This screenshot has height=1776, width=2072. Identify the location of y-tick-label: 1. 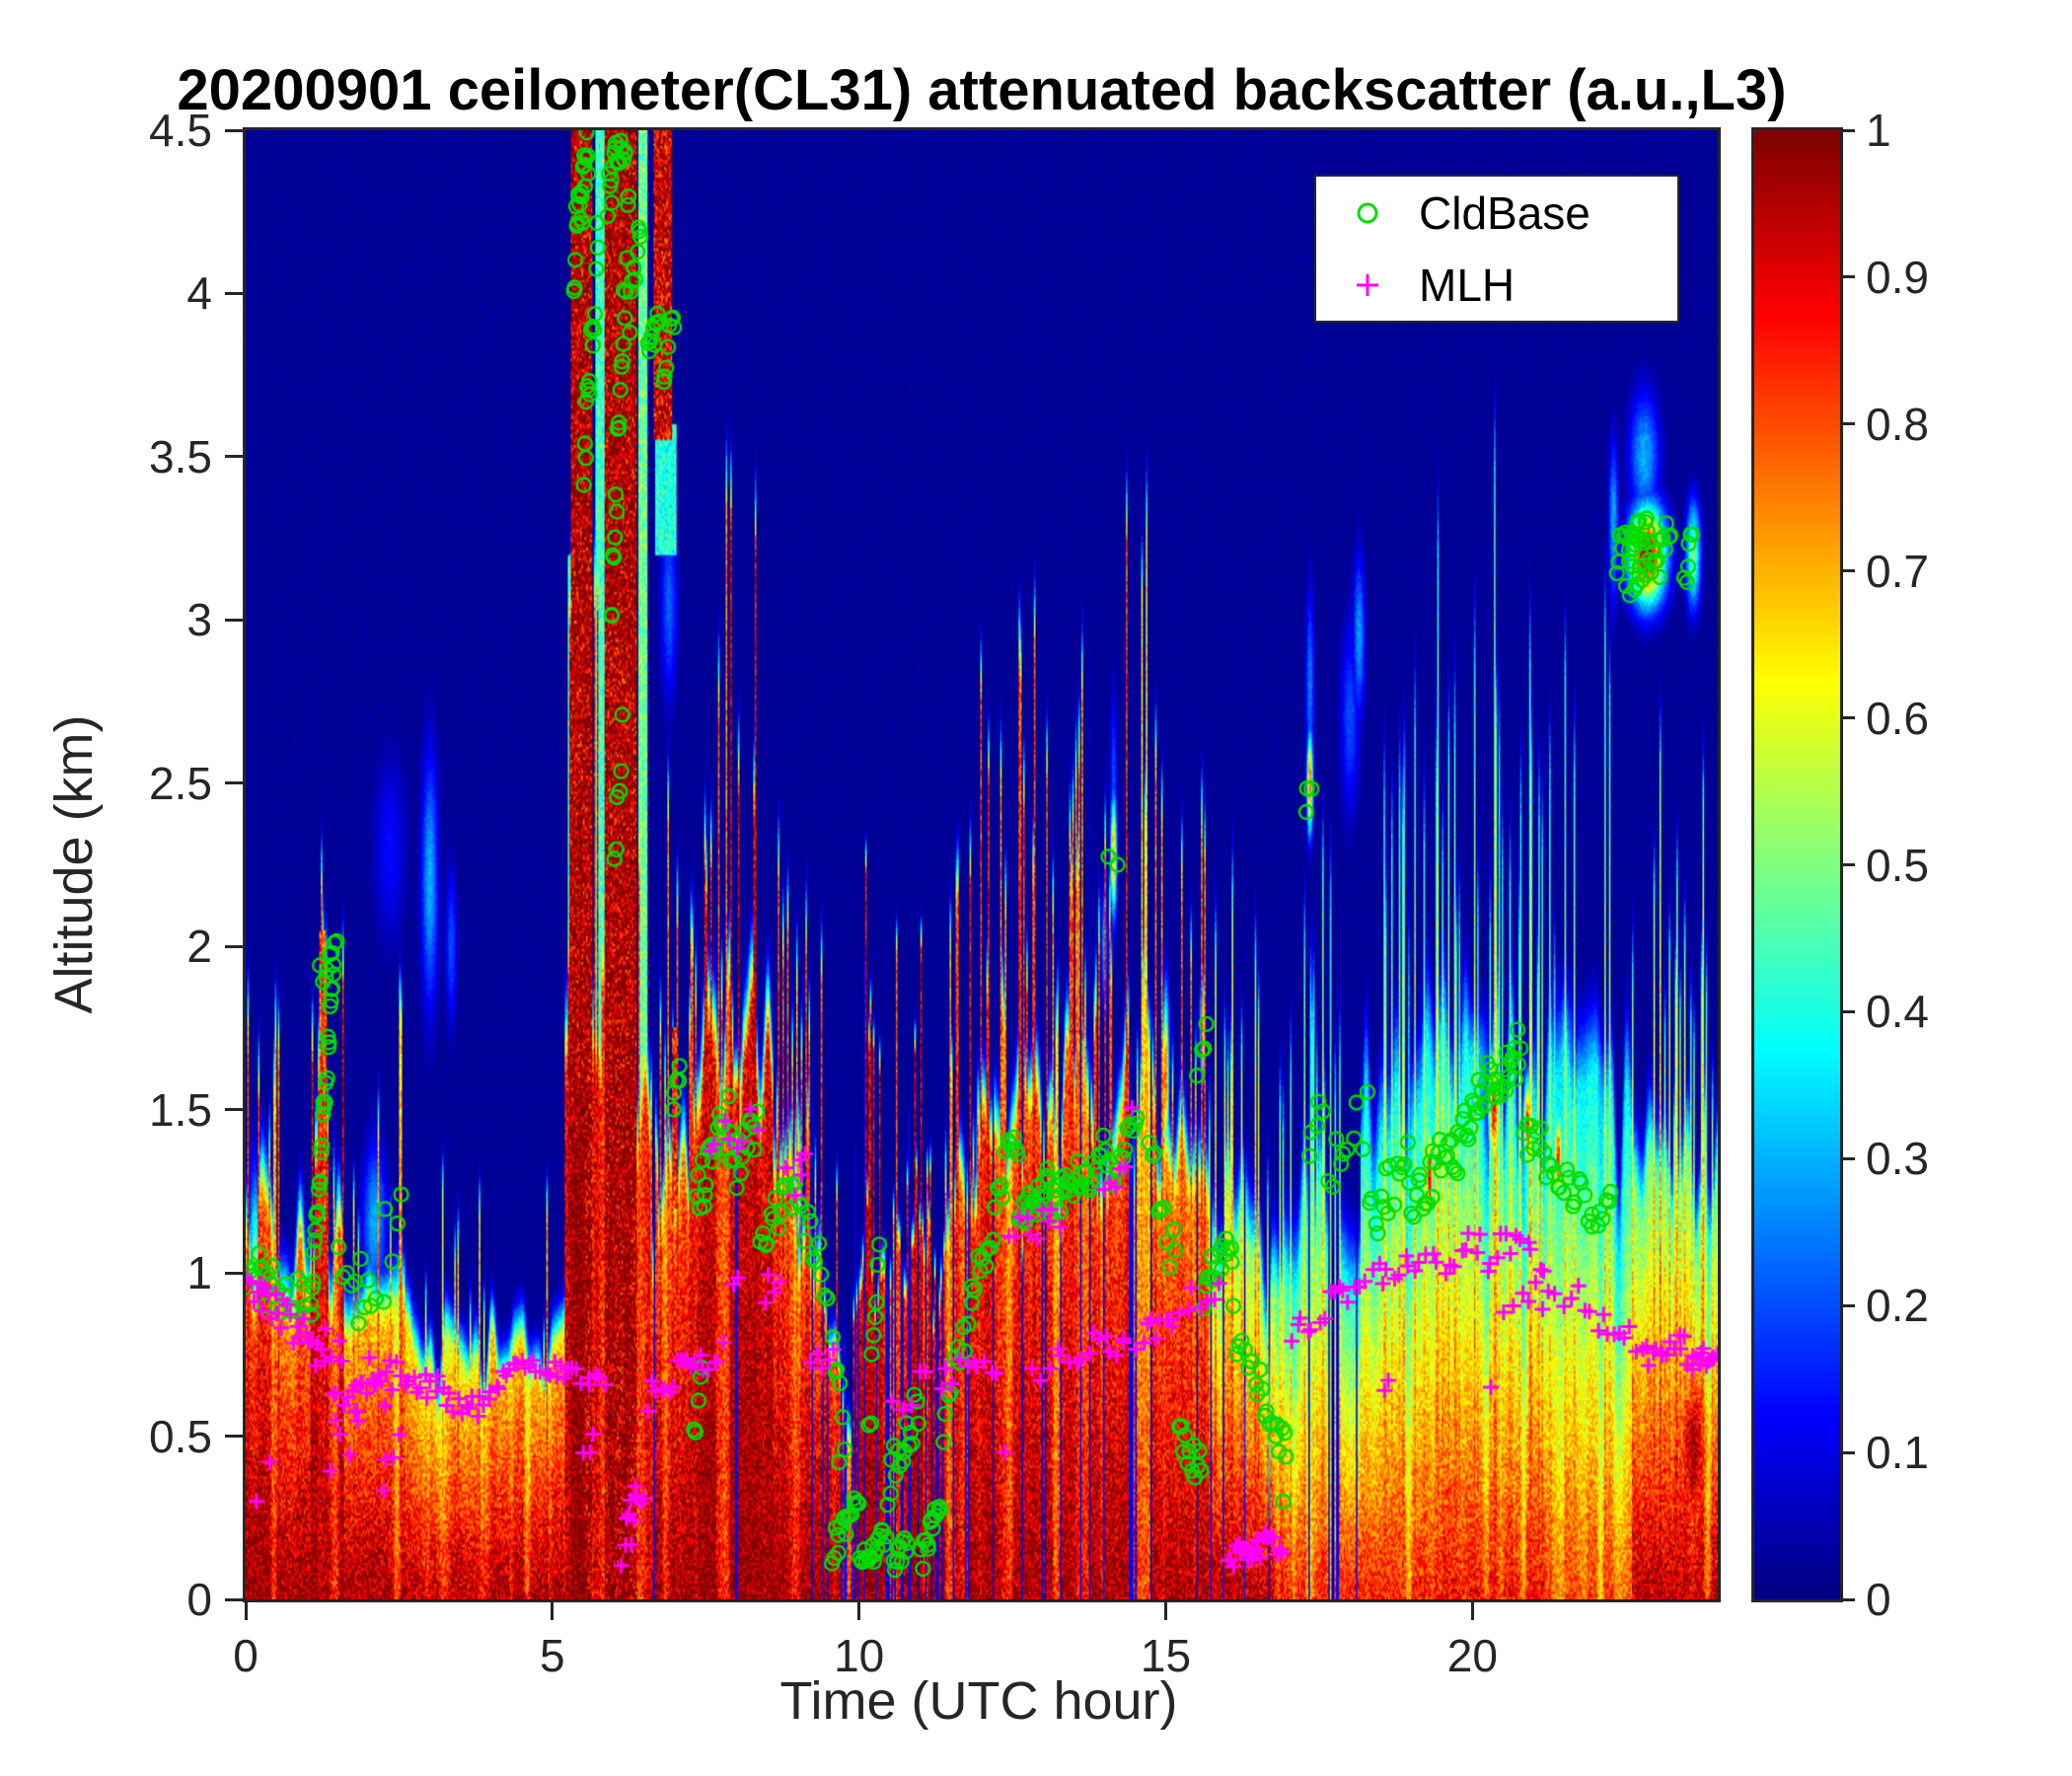
(199, 1273).